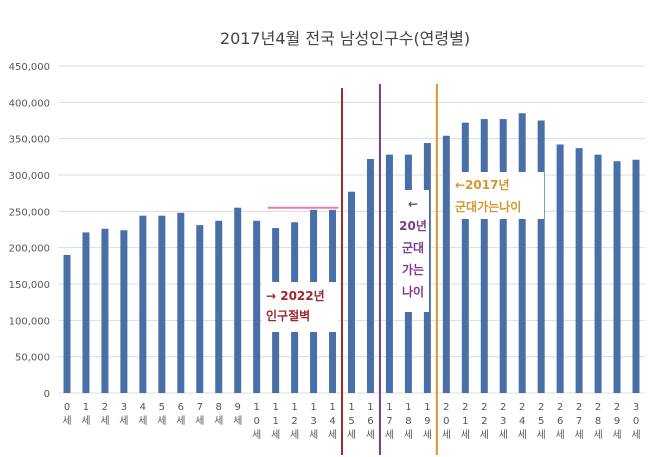 The width and height of the screenshot is (665, 457). Describe the element at coordinates (636, 421) in the screenshot. I see `x-tick-label: 30세` at that location.